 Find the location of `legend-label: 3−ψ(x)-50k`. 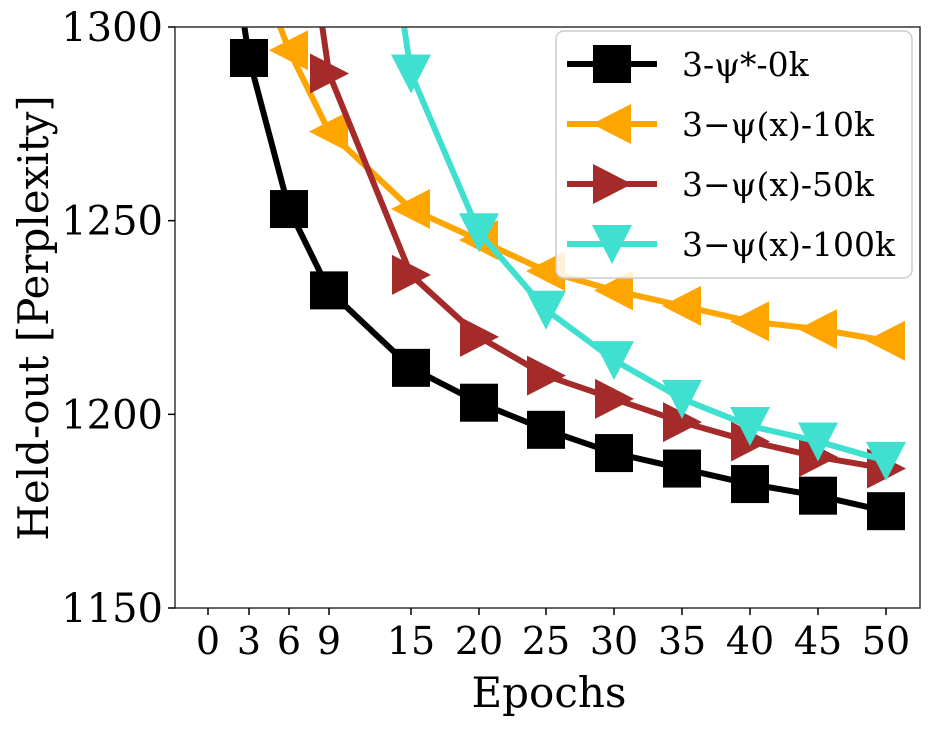

legend-label: 3−ψ(x)-50k is located at coordinates (778, 184).